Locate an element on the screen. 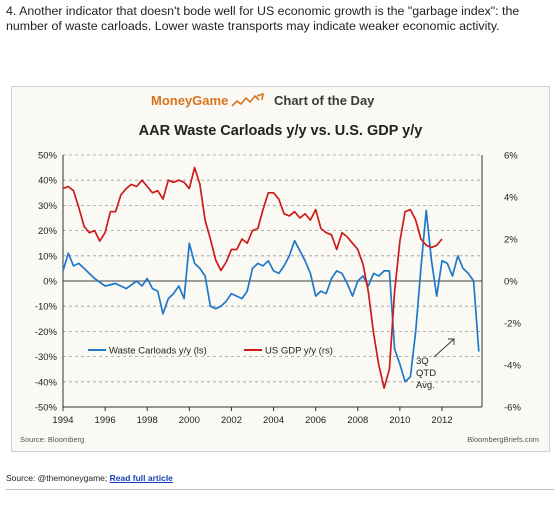 The image size is (560, 508). y-tick-right: -2% is located at coordinates (512, 324).